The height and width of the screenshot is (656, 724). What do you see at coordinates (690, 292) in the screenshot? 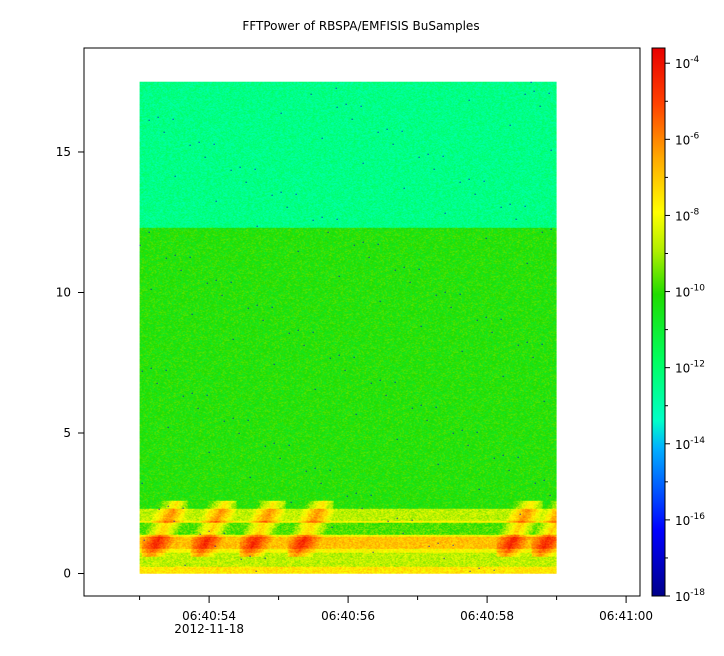
I see `colorbar-tick-label: 10⁻¹⁰` at bounding box center [690, 292].